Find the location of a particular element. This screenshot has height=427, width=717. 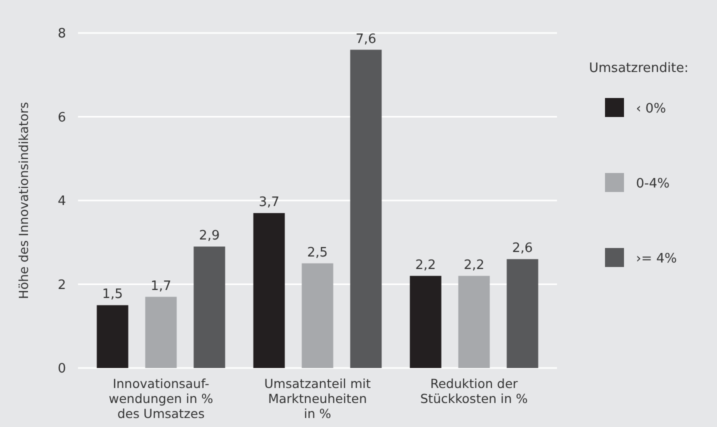

legend-title: Umsatzrendite: is located at coordinates (638, 68).